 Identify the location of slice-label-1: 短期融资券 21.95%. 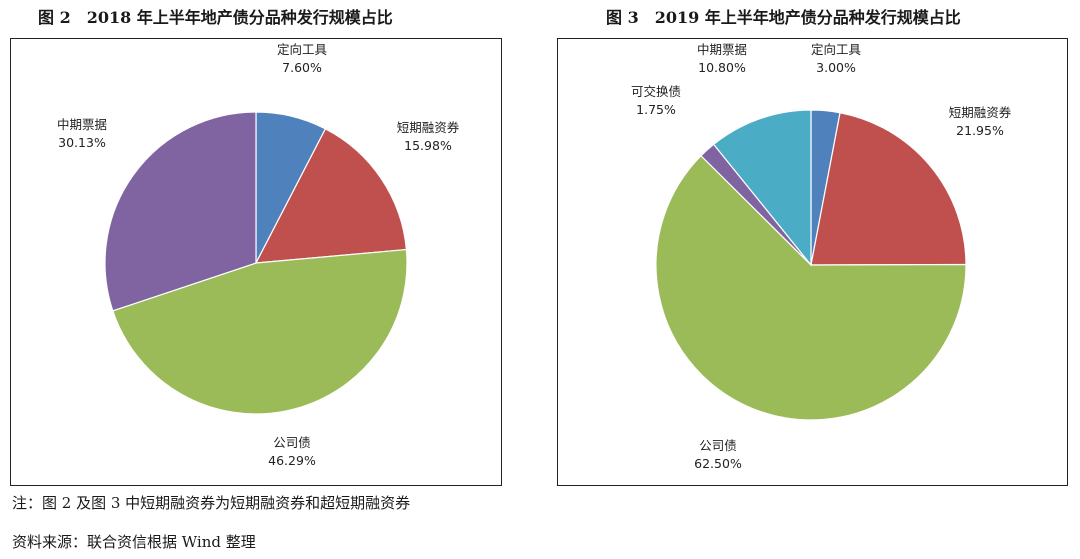
(980, 121).